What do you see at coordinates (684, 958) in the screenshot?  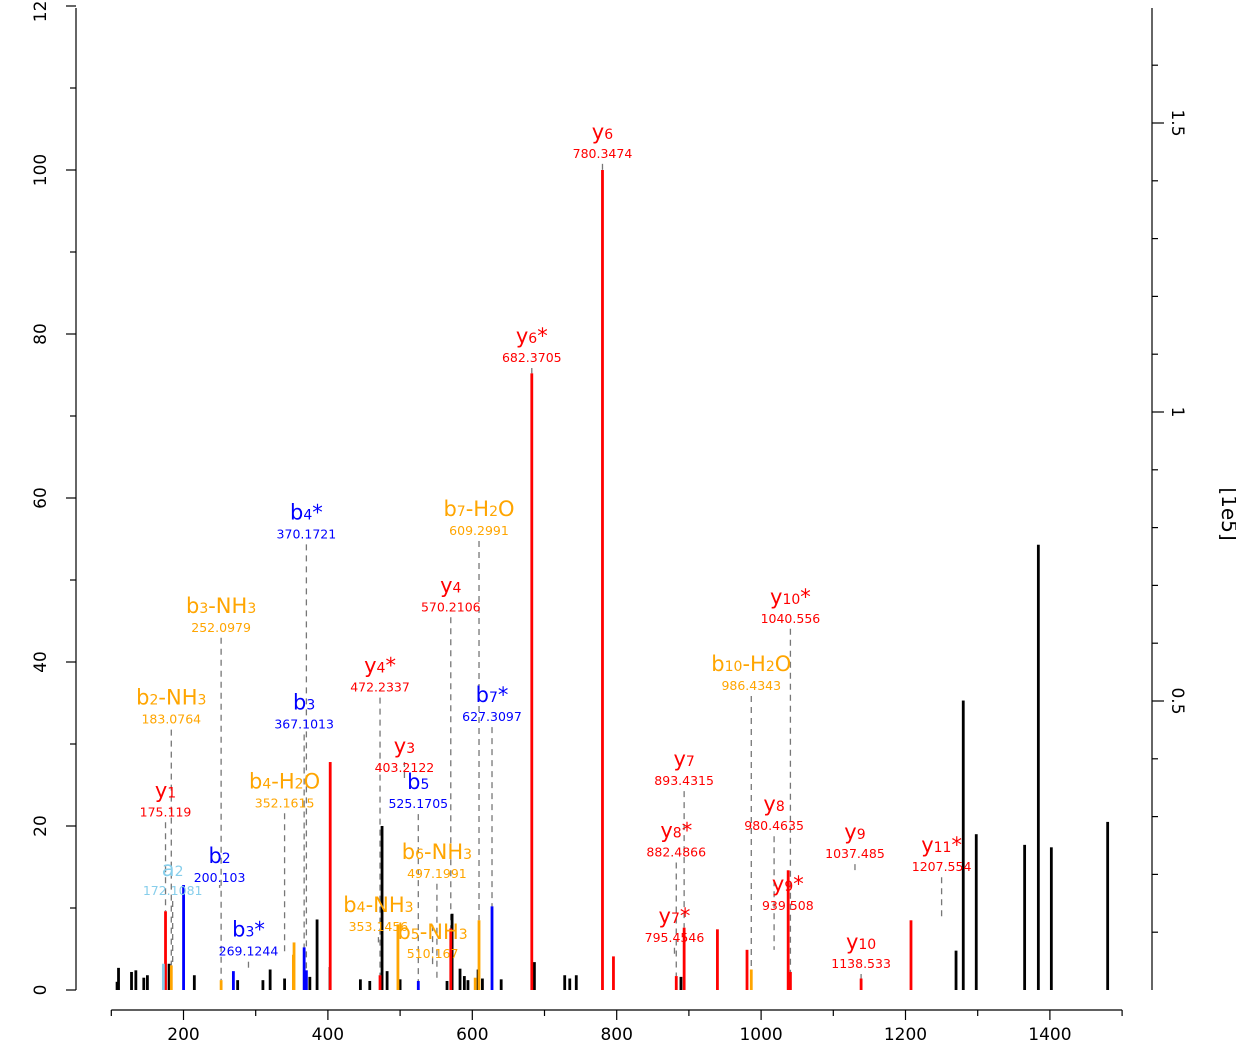 I see `annotated-peak-y7` at bounding box center [684, 958].